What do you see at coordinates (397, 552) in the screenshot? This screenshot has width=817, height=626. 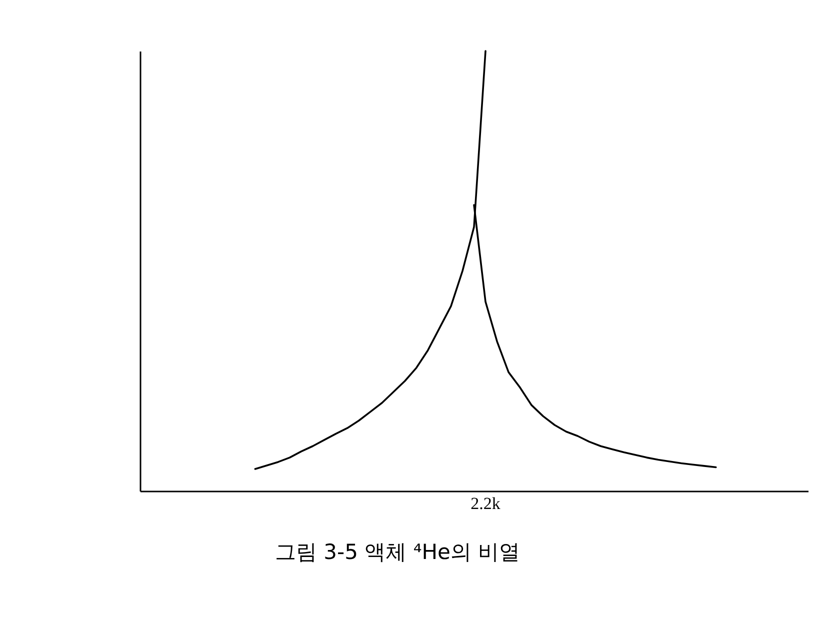 I see `text: 그림 3-5 액체 ⁴He의 비열` at bounding box center [397, 552].